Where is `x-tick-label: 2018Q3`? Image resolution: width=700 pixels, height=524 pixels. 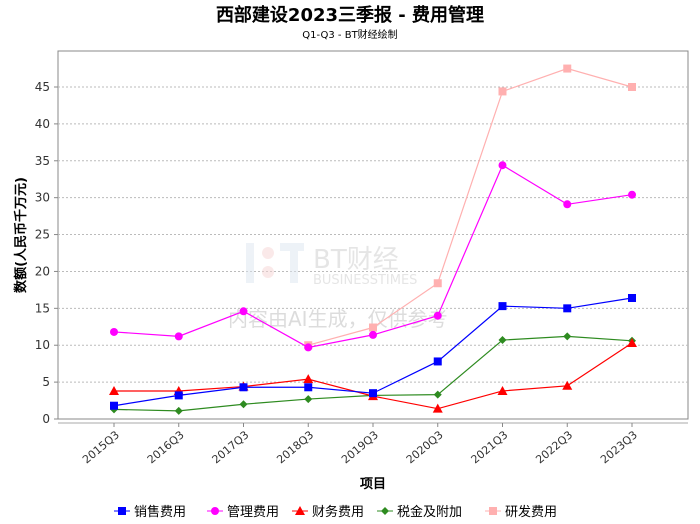
x-tick-label: 2018Q3 is located at coordinates (295, 447).